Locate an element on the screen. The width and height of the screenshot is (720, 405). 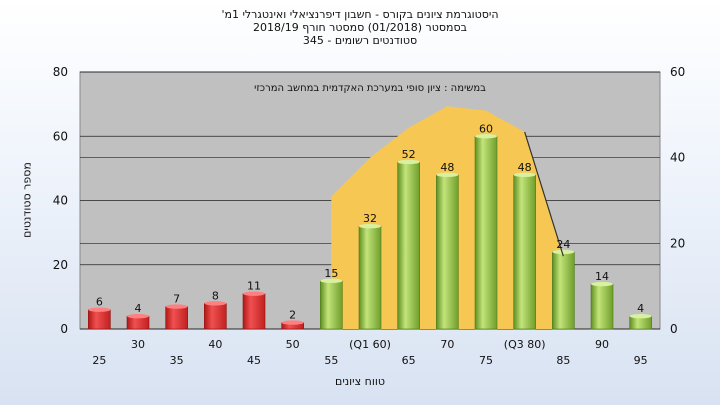
bar-value-label: 2 is located at coordinates (292, 315).